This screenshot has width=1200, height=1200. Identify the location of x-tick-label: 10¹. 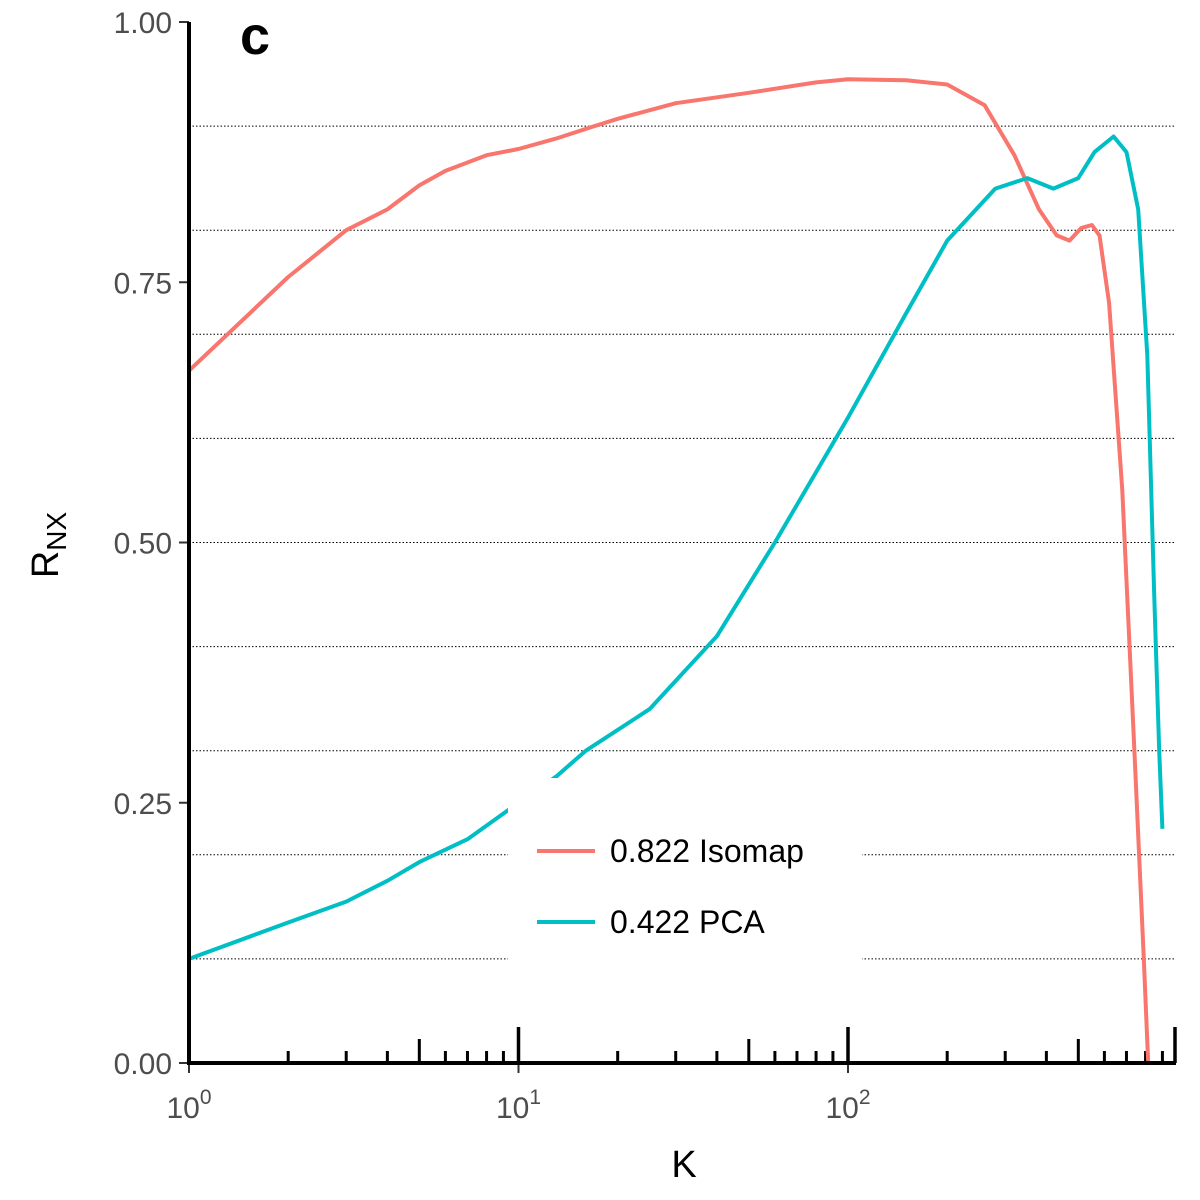
(518, 1105).